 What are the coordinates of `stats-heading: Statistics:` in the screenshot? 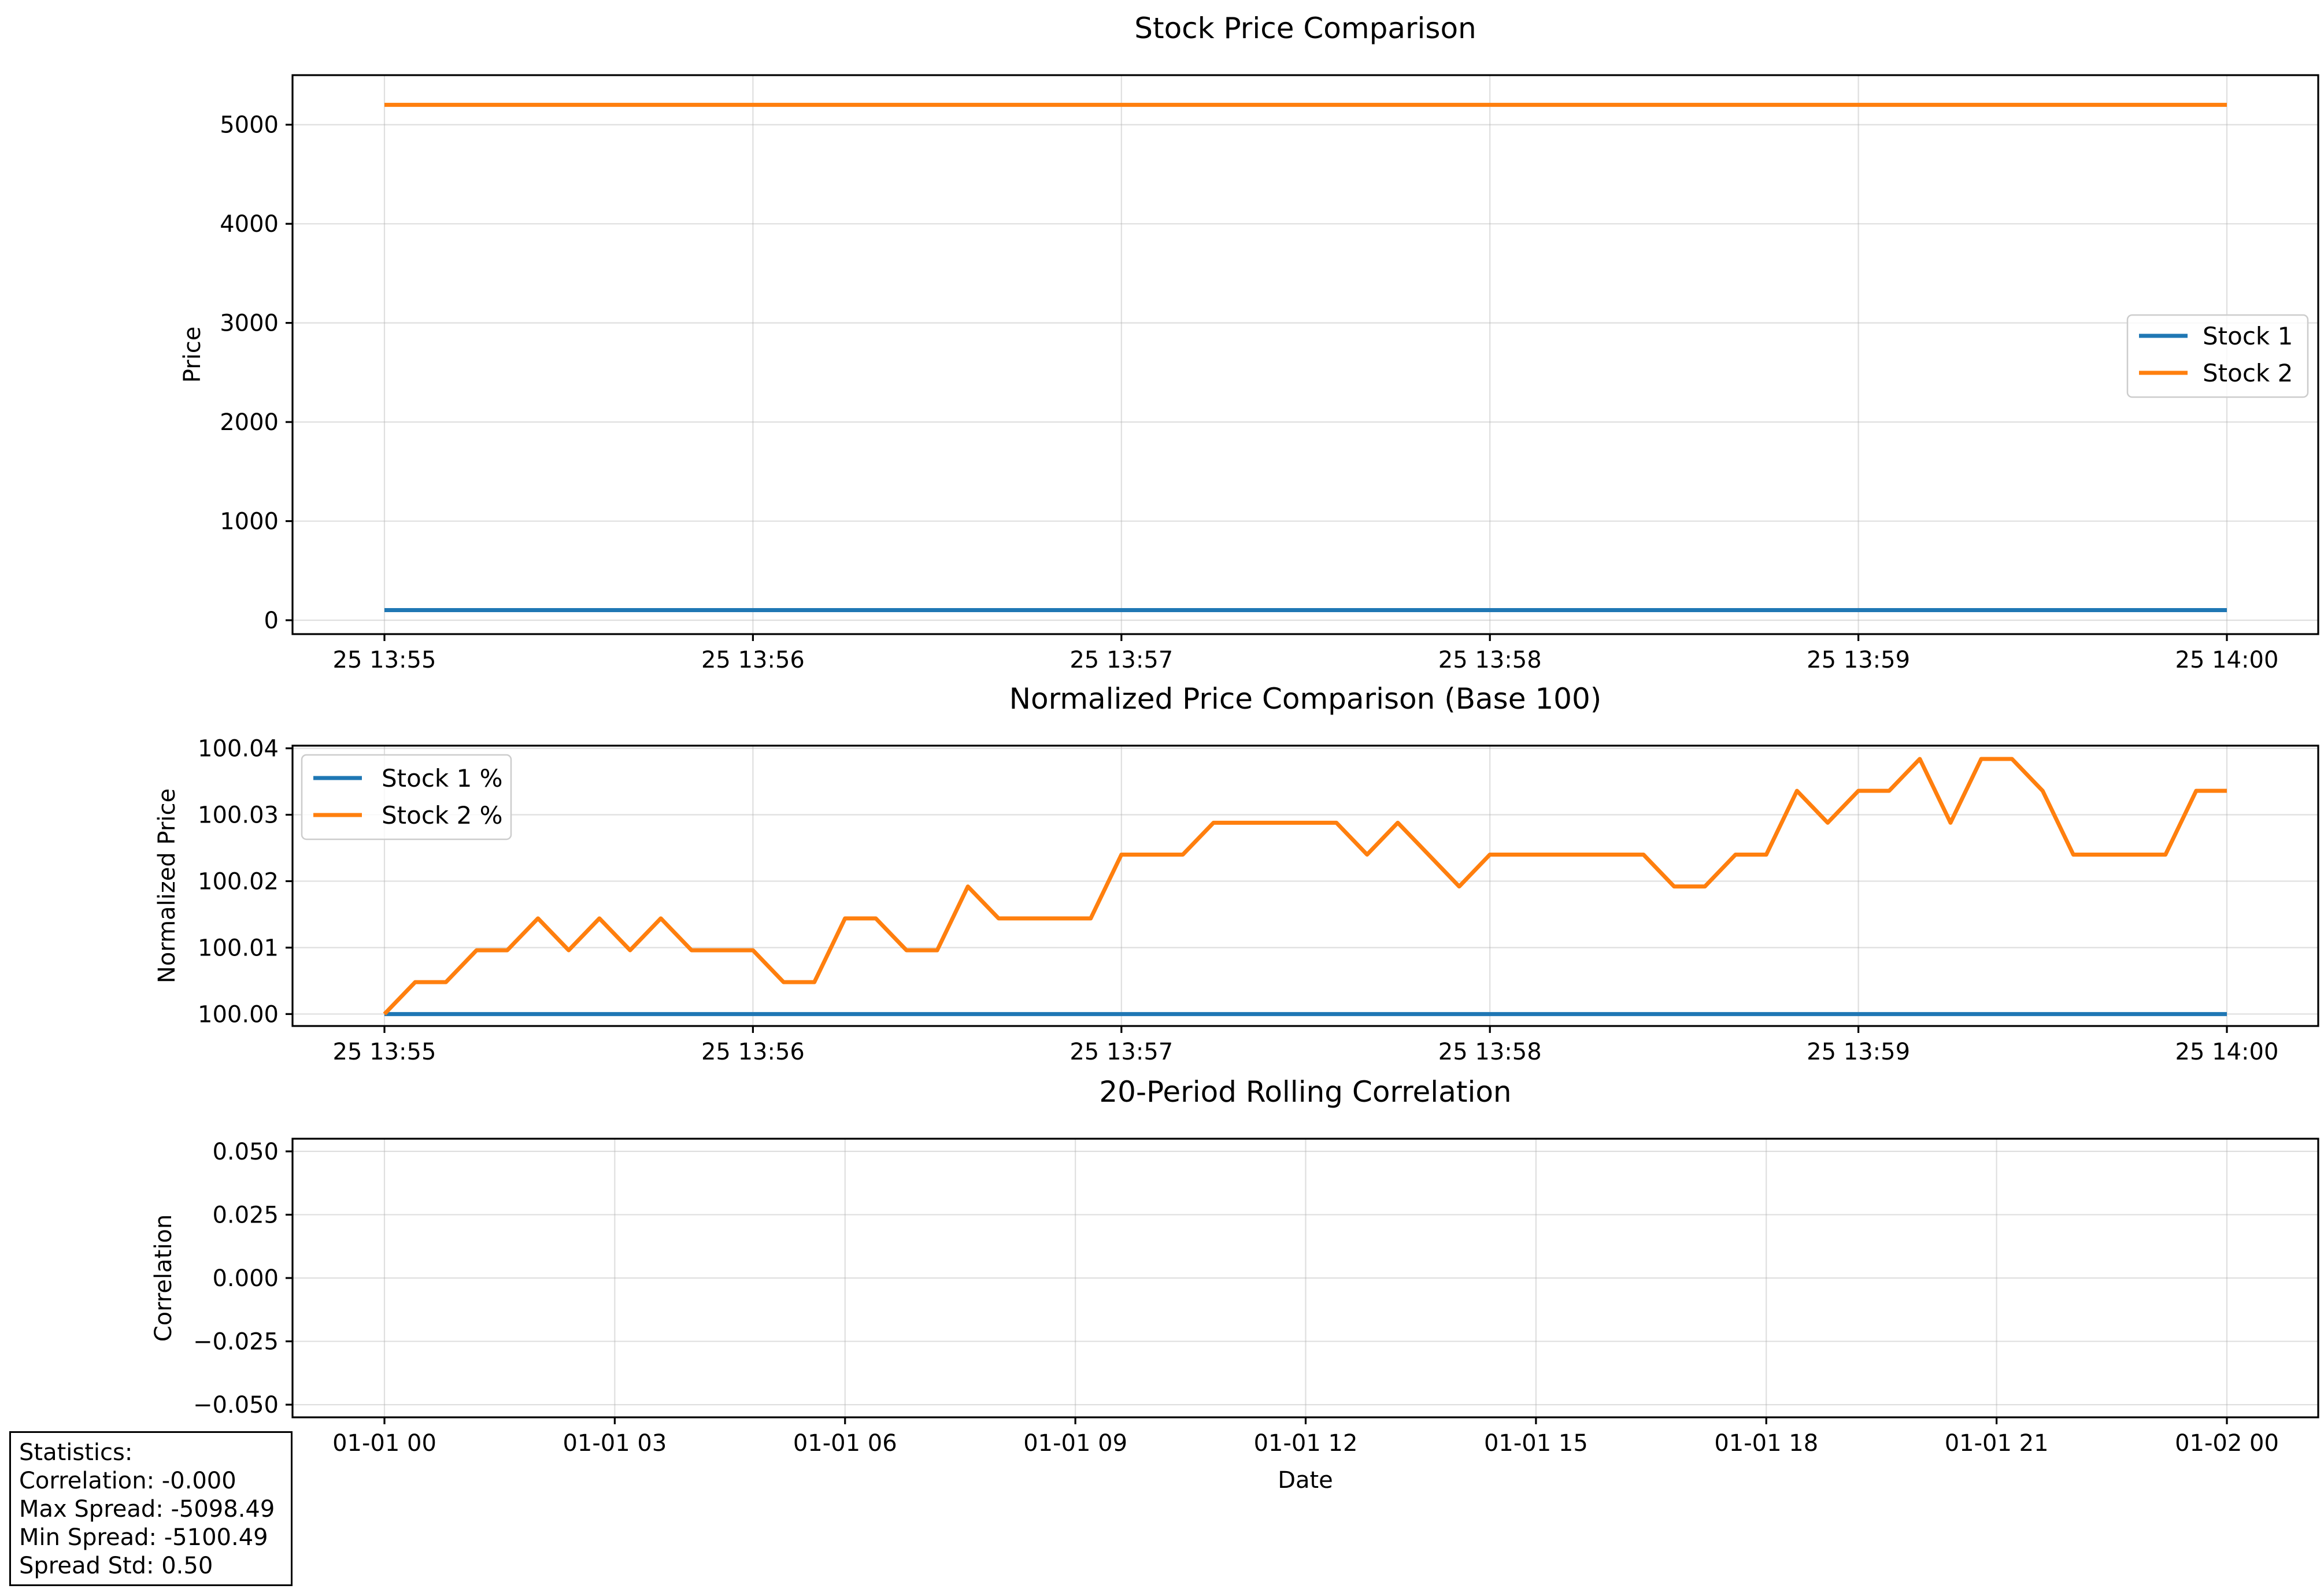 It's located at (76, 1453).